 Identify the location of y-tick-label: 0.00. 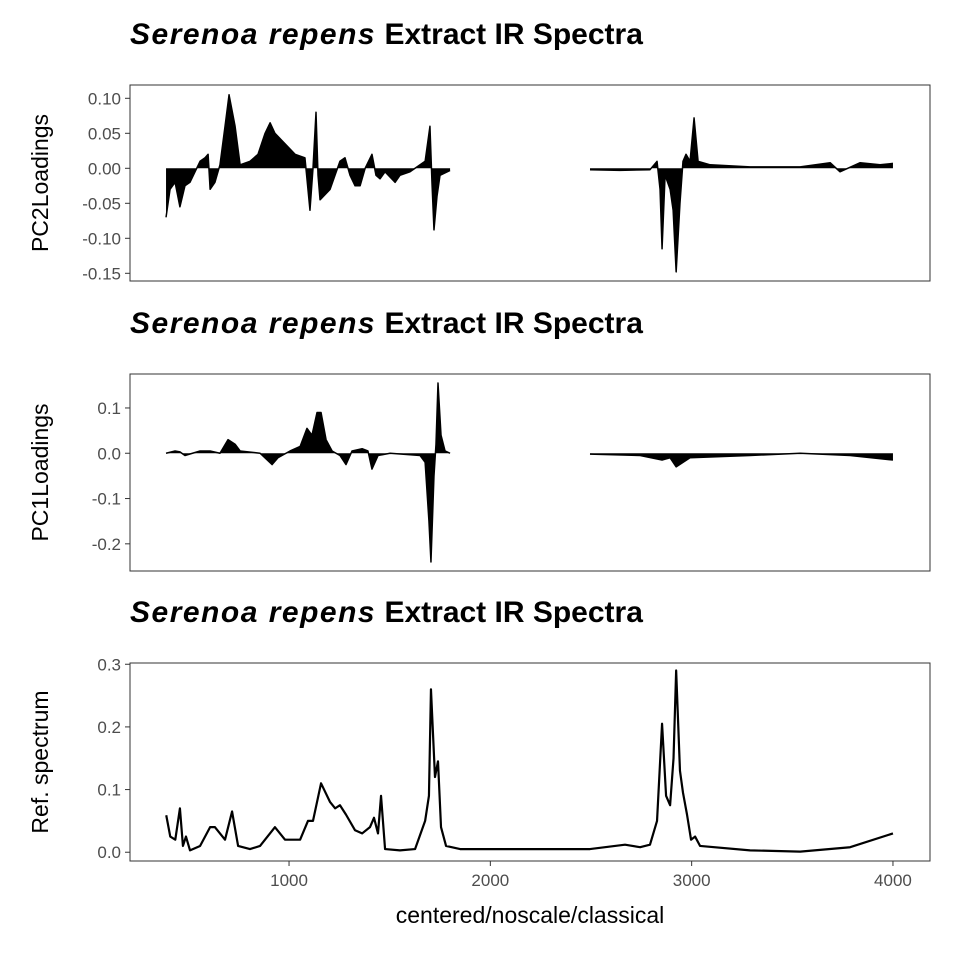
(104, 168).